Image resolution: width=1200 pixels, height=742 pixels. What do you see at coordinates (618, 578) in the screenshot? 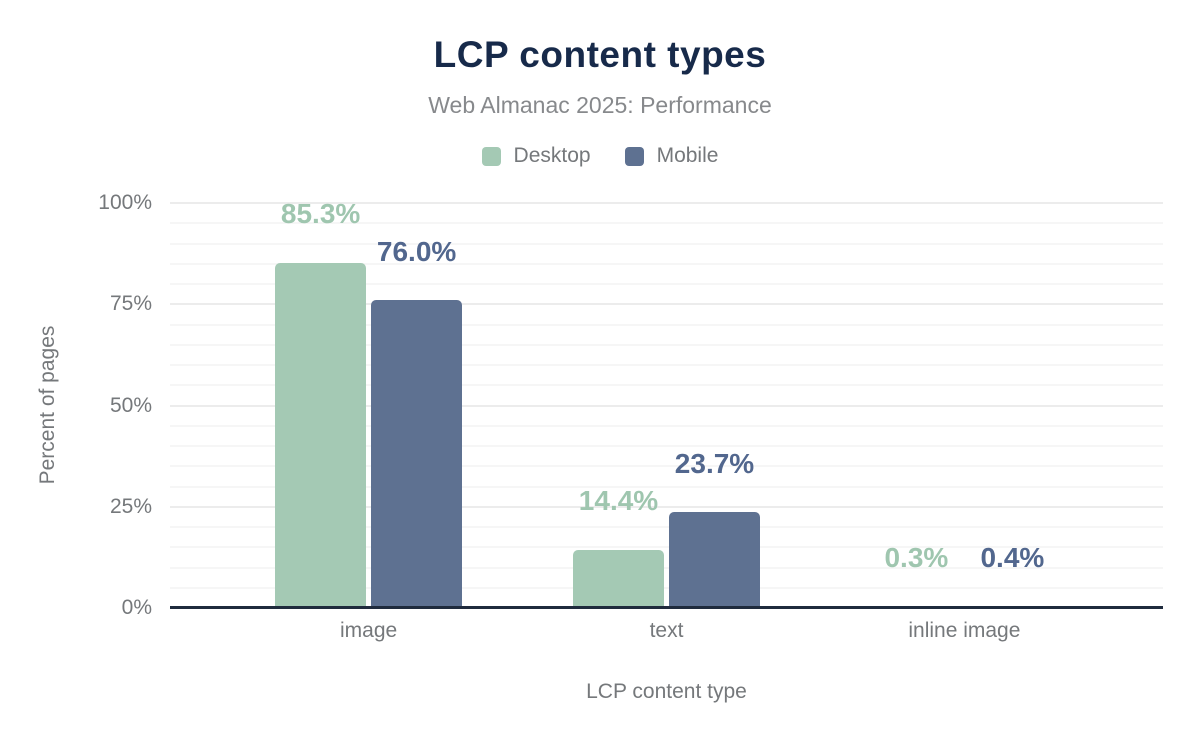
I see `bar-desktop-text` at bounding box center [618, 578].